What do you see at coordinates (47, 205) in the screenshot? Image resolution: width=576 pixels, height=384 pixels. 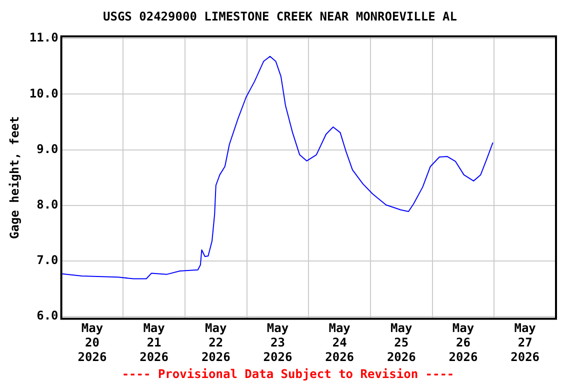 I see `y-tick-label: 8.0` at bounding box center [47, 205].